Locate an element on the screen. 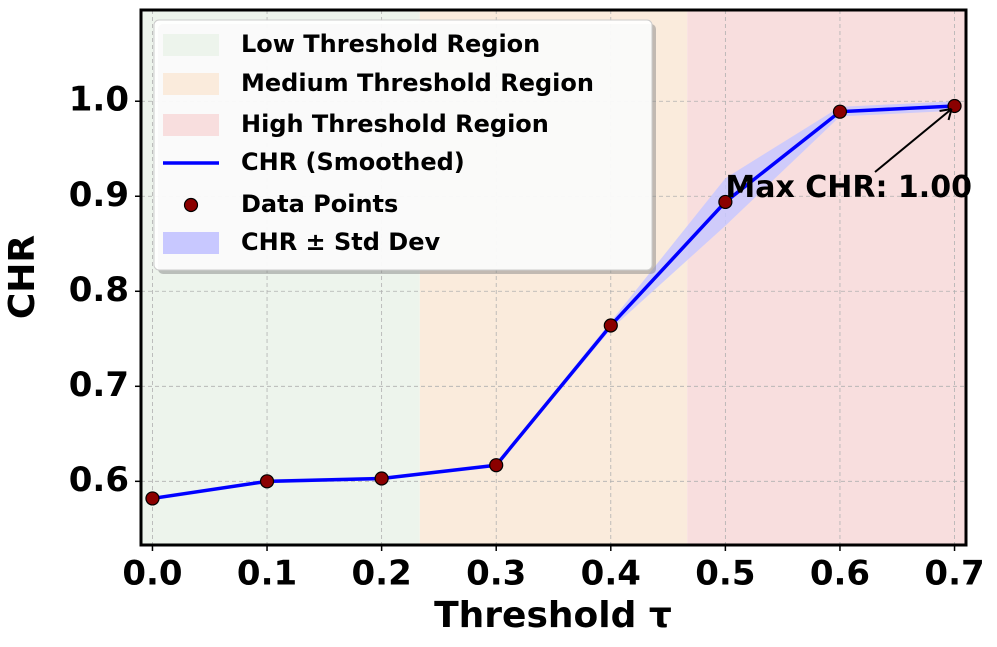 This screenshot has height=647, width=997. x-tick-label: 0.0 is located at coordinates (152, 574).